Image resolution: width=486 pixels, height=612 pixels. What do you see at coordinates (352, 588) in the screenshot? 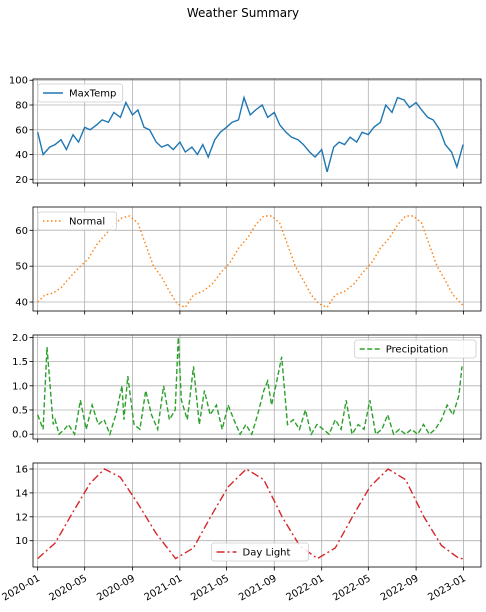
I see `x-tick-label: 2022-05` at bounding box center [352, 588].